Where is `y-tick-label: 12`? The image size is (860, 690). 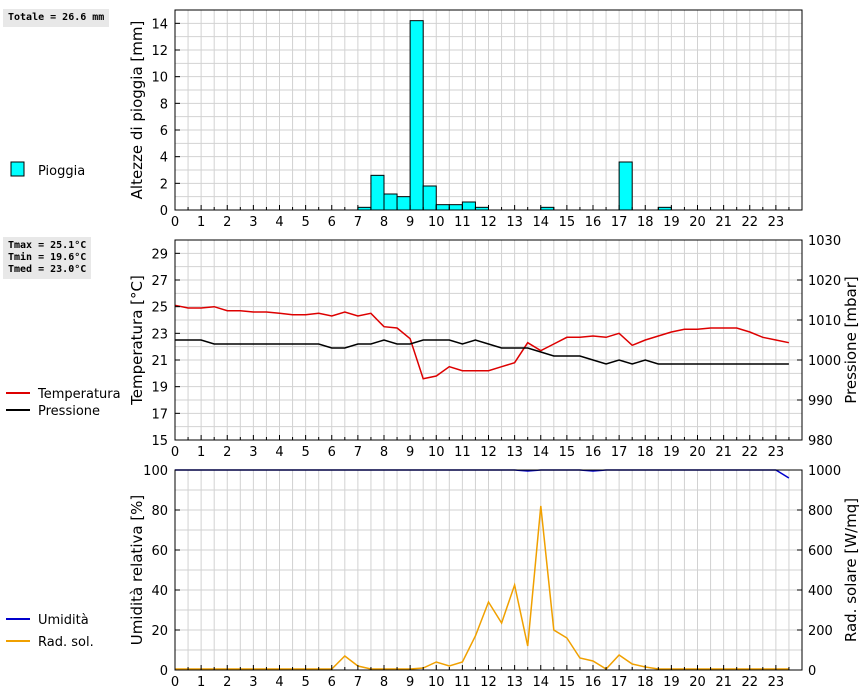 y-tick-label: 12 is located at coordinates (159, 51).